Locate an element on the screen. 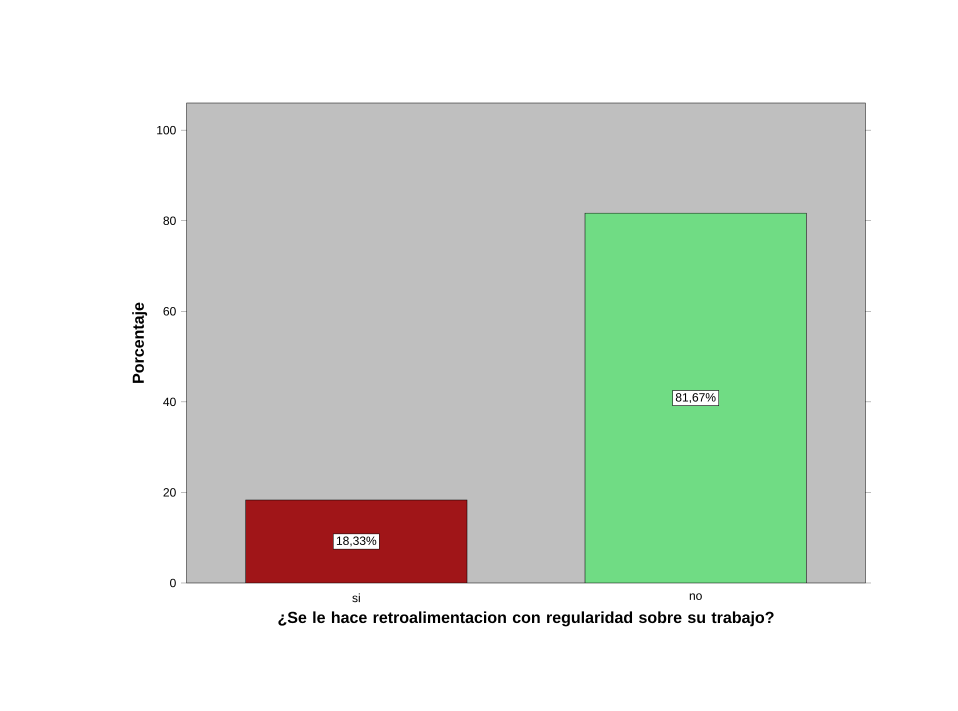 Image resolution: width=958 pixels, height=711 pixels. y-tick-label: 80 is located at coordinates (169, 220).